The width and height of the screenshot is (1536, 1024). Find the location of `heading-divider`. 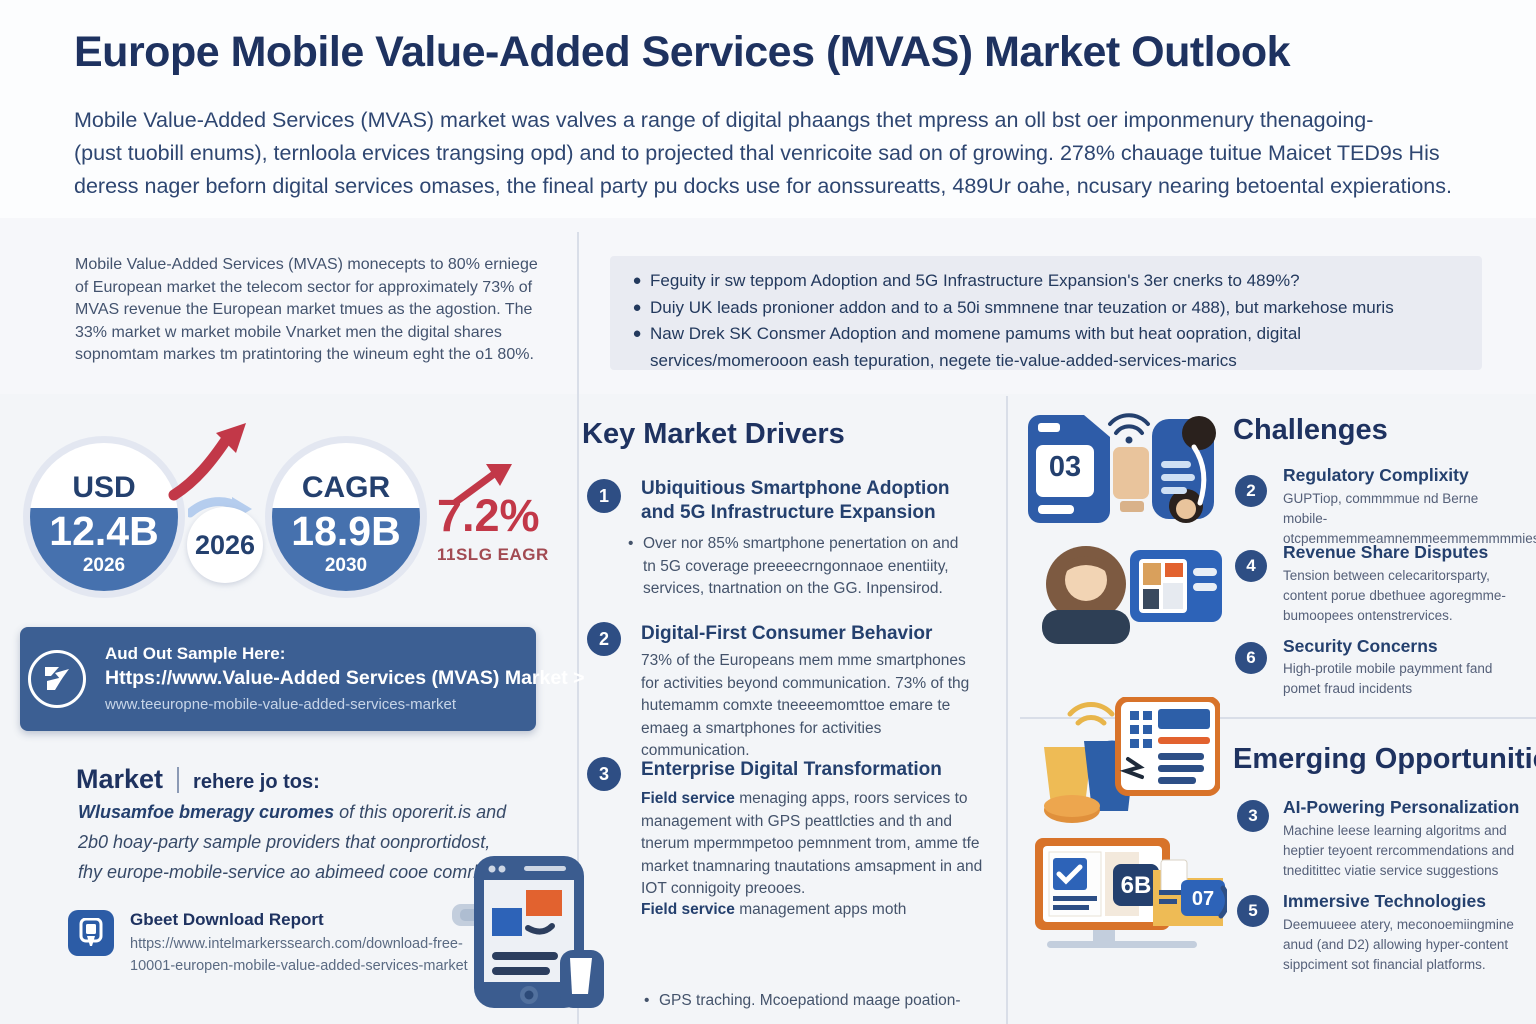

heading-divider is located at coordinates (178, 779).